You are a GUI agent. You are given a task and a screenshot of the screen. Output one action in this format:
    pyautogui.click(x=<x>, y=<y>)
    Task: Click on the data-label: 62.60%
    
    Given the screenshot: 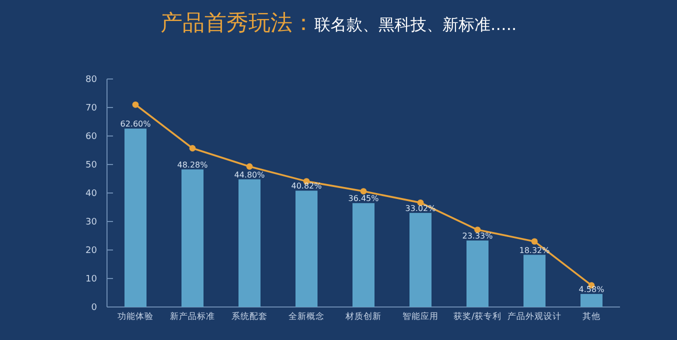 What is the action you would take?
    pyautogui.click(x=136, y=124)
    